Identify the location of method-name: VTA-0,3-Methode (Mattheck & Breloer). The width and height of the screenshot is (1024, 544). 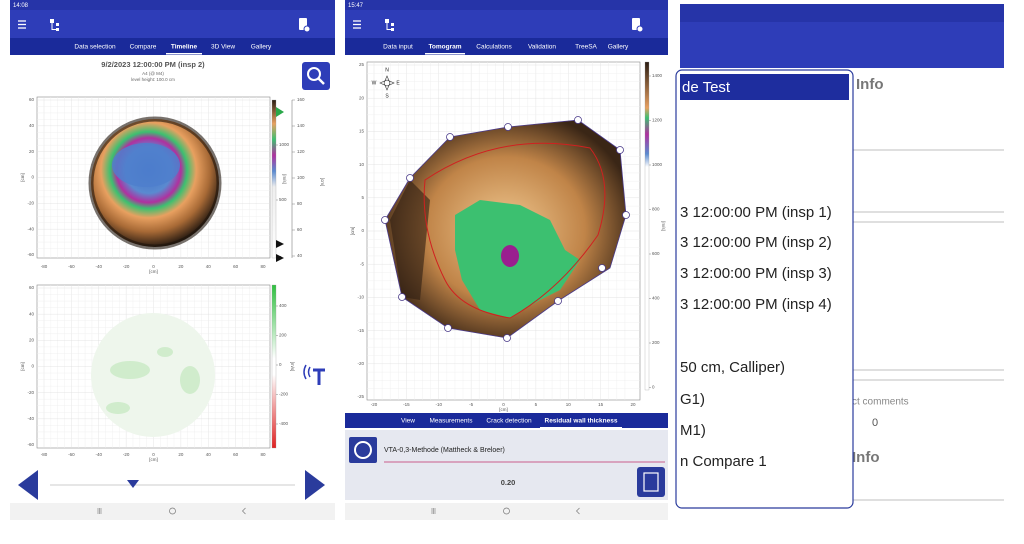
(444, 450).